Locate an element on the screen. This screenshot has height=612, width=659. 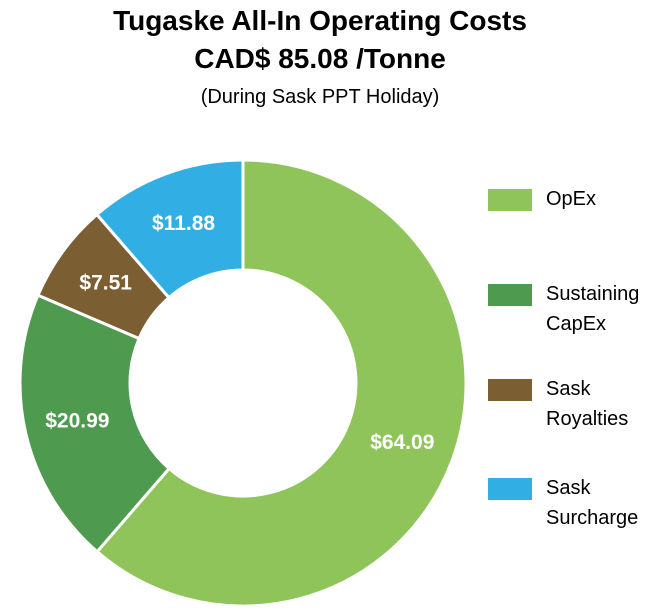
data-label-sask-surcharge: $11.88 is located at coordinates (183, 223).